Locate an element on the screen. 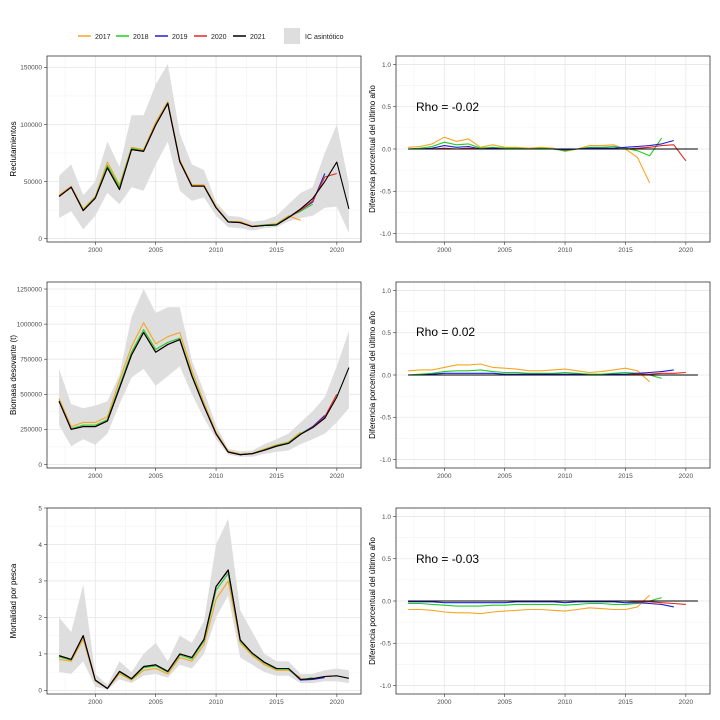 Image resolution: width=720 pixels, height=720 pixels. legend-label-2018: 2018 is located at coordinates (141, 37).